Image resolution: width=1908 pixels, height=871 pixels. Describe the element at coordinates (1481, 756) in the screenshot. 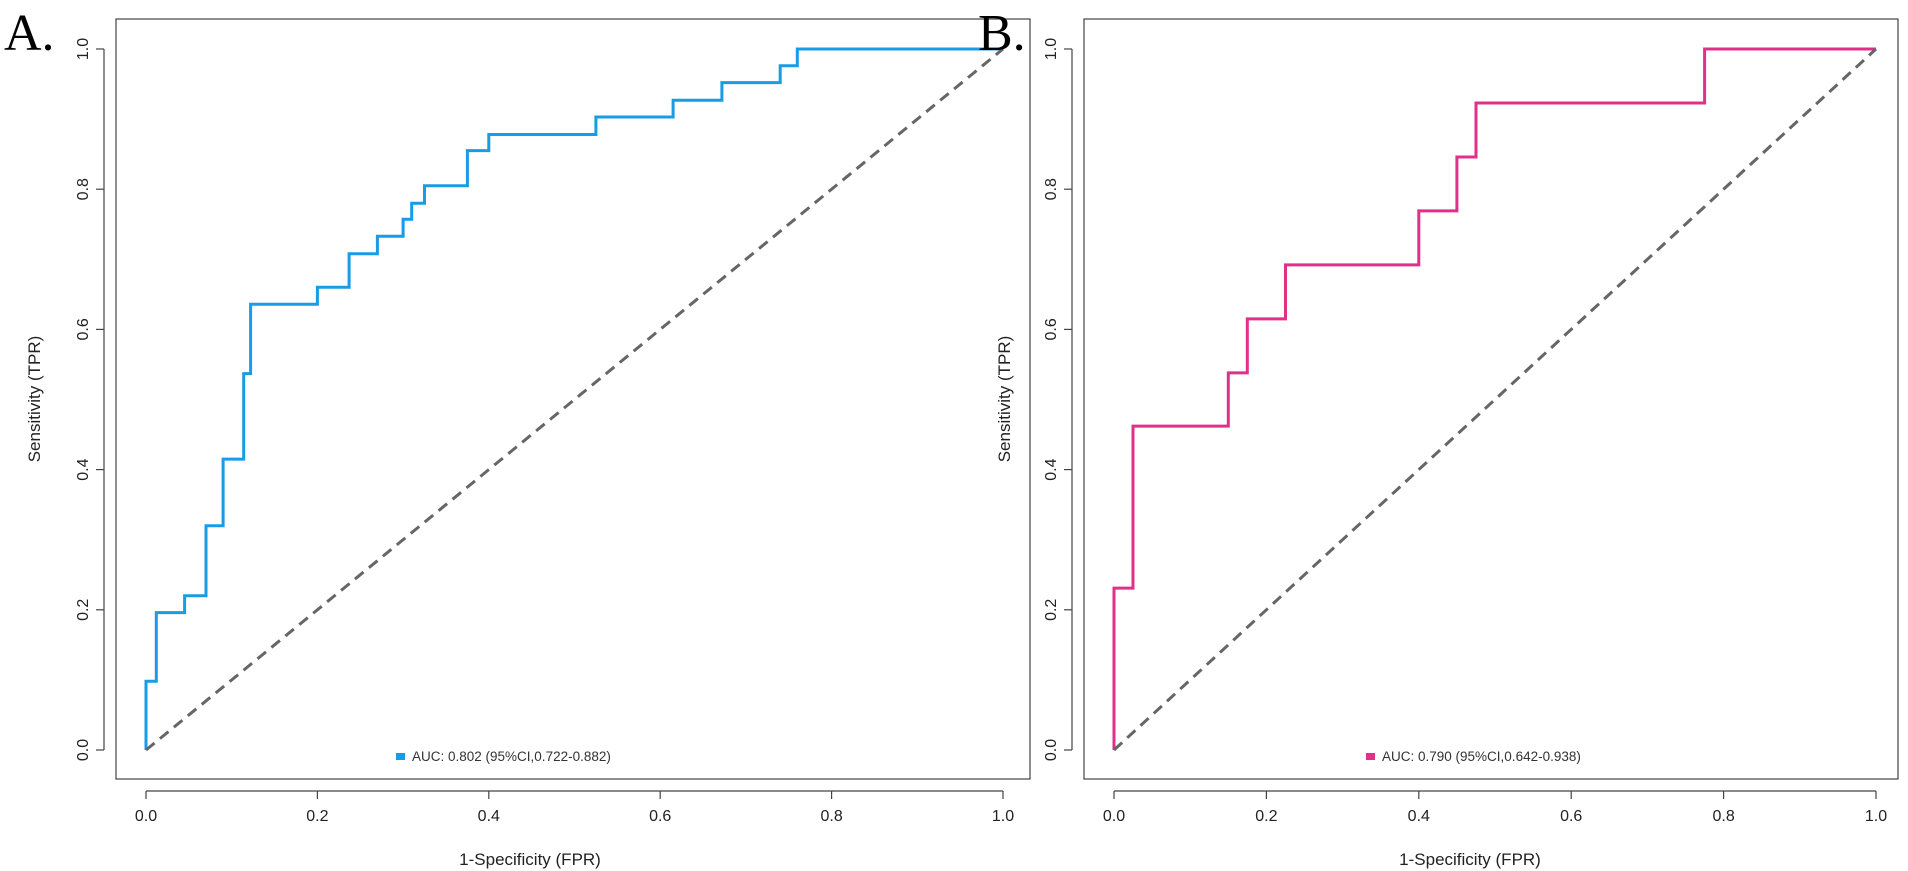

I see `legend-label: AUC: 0.790 (95%CI,0.642-0.938)` at that location.